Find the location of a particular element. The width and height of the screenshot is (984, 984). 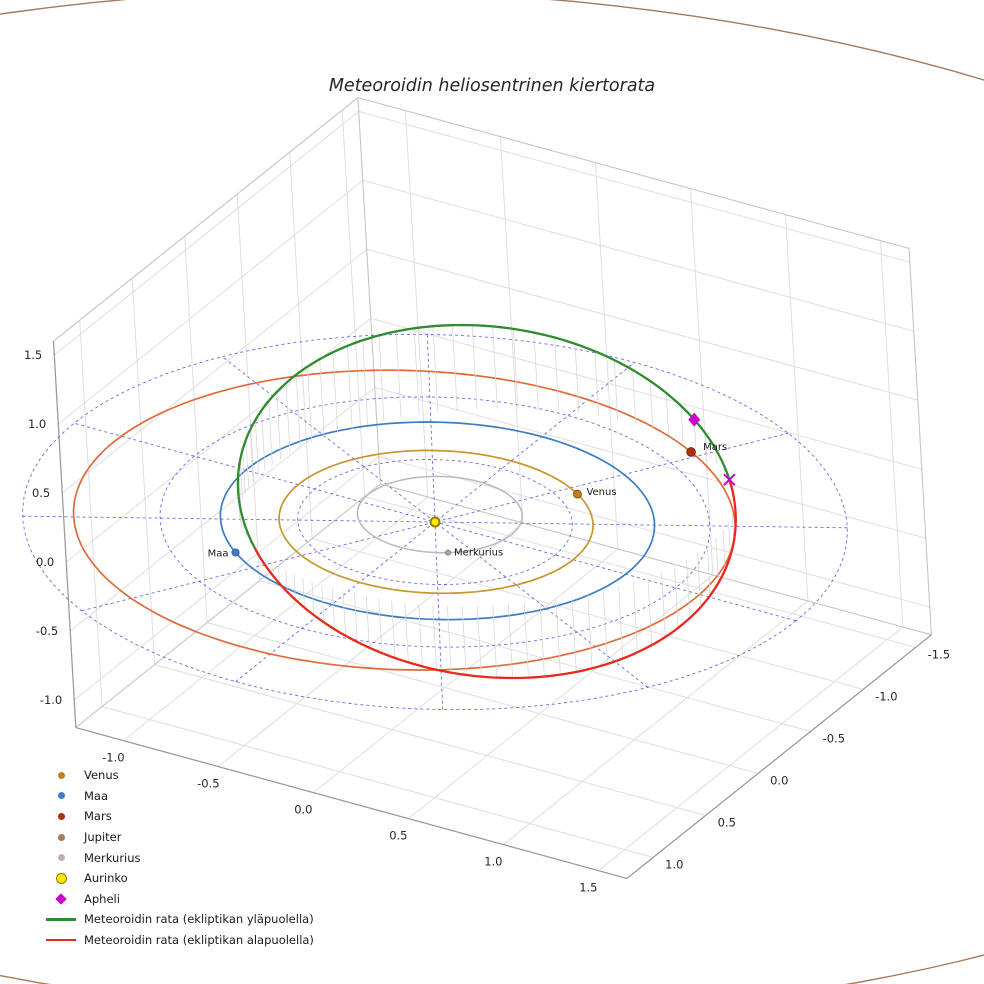

y-tick-label: 1.0 is located at coordinates (674, 864).